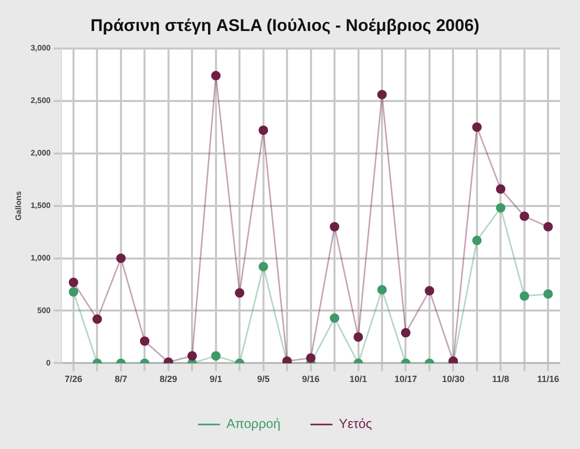  What do you see at coordinates (253, 424) in the screenshot?
I see `legend-label: Απορροή` at bounding box center [253, 424].